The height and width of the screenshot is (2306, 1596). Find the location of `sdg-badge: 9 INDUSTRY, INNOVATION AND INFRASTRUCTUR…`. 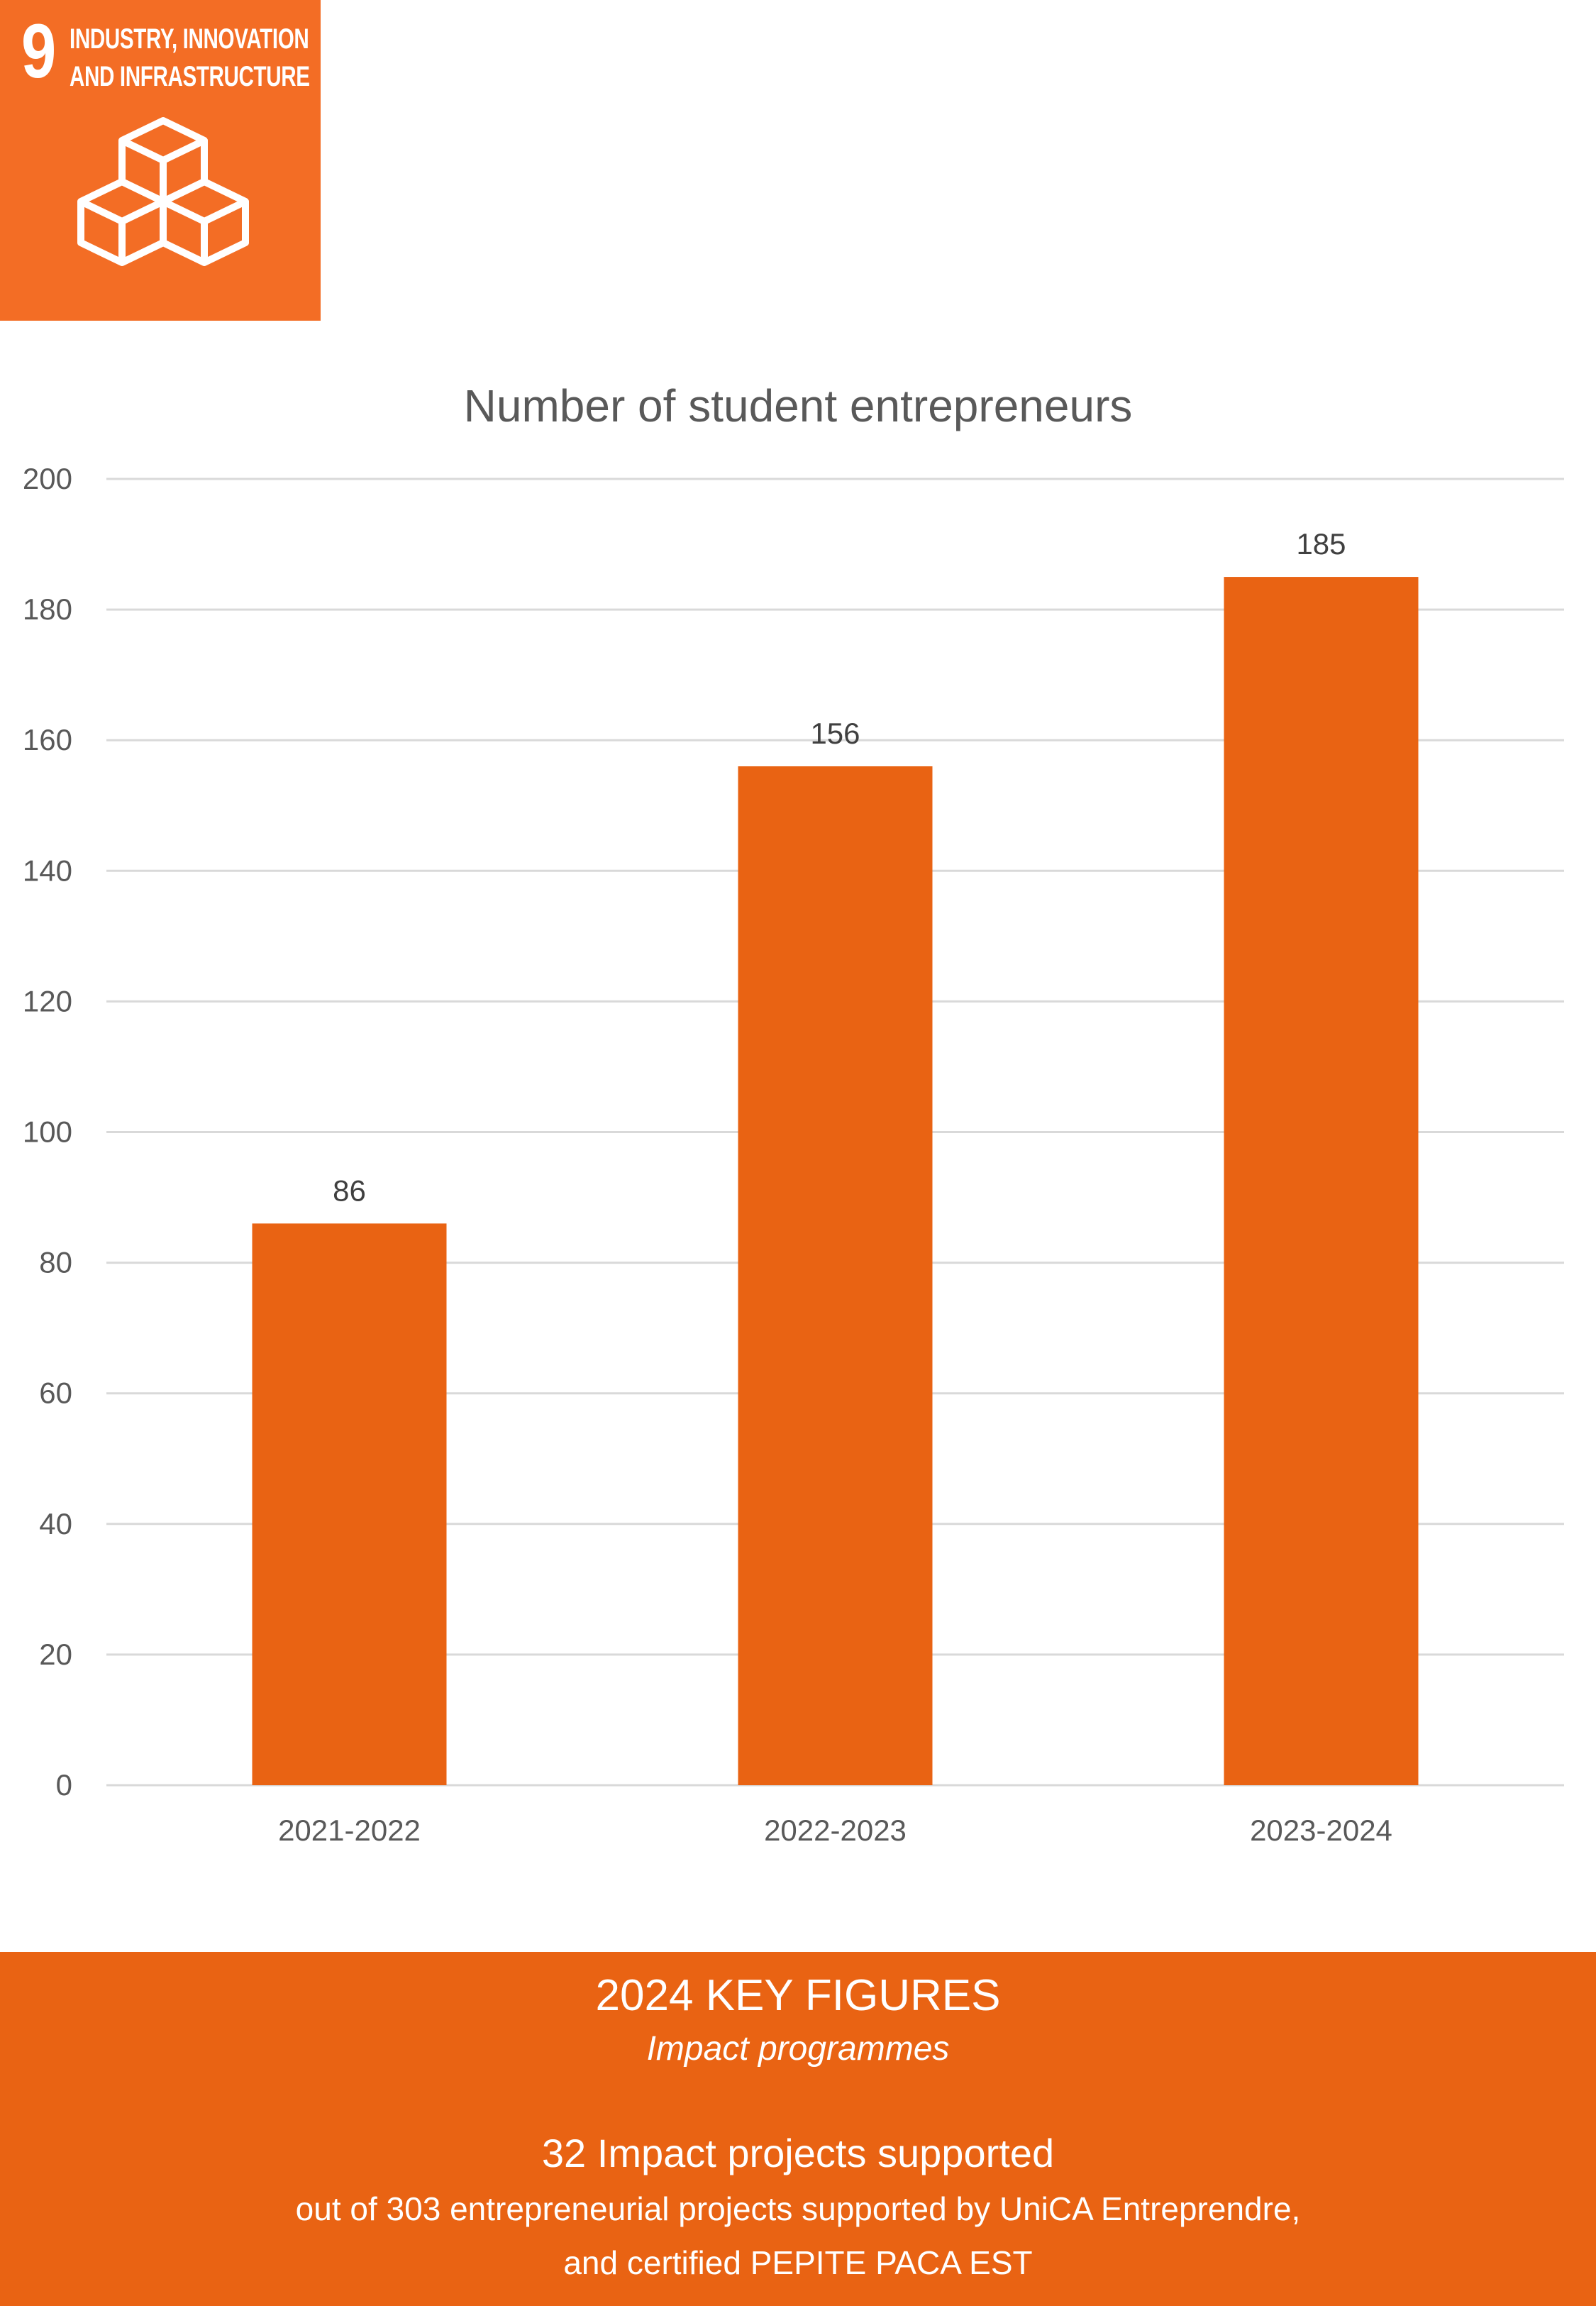

sdg-badge: 9 INDUSTRY, INNOVATION AND INFRASTRUCTUR… is located at coordinates (161, 160).